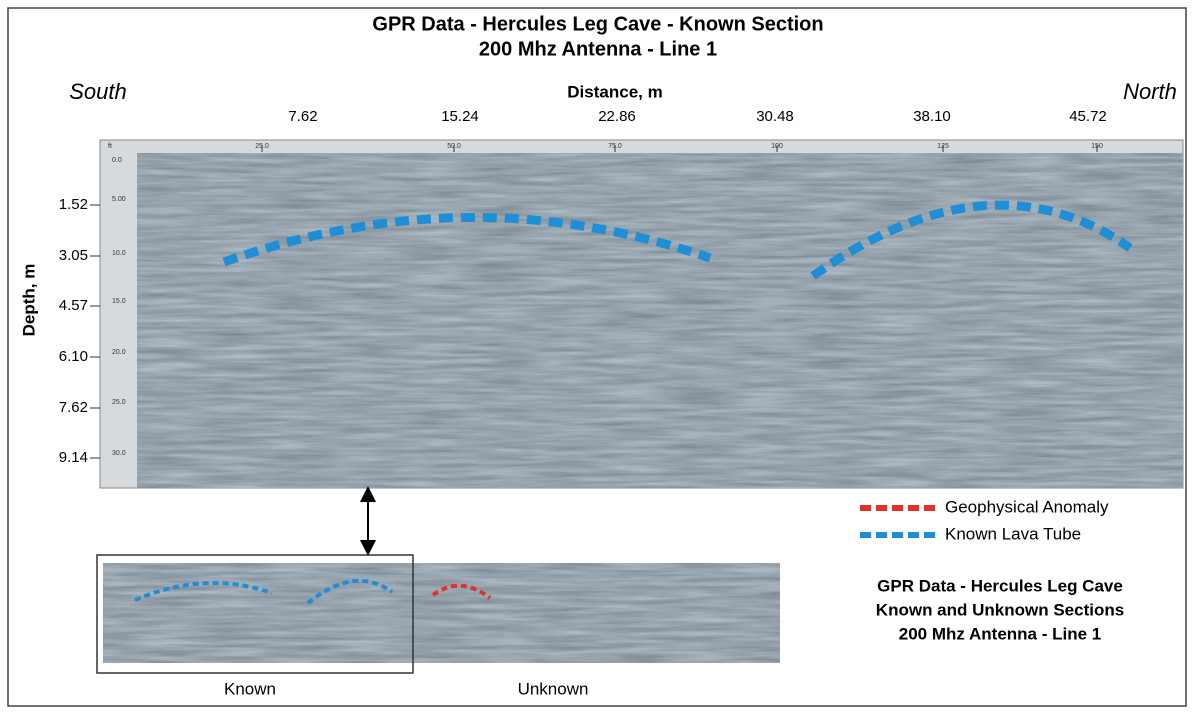 This screenshot has width=1193, height=718. Describe the element at coordinates (775, 116) in the screenshot. I see `top-tick-m: 30.48` at that location.